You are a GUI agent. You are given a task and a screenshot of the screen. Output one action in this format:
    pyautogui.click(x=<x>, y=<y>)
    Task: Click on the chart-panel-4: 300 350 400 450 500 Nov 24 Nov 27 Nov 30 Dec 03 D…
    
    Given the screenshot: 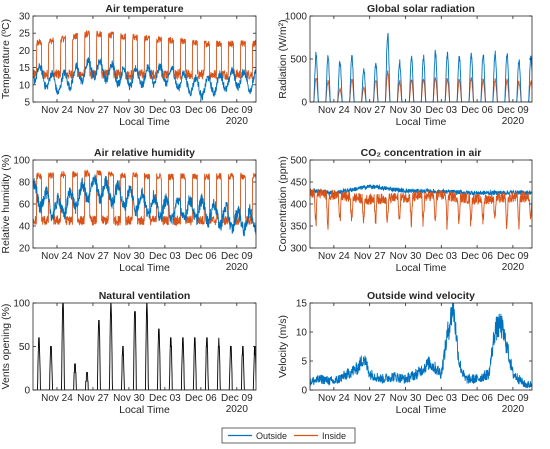 What is the action you would take?
    pyautogui.click(x=405, y=210)
    